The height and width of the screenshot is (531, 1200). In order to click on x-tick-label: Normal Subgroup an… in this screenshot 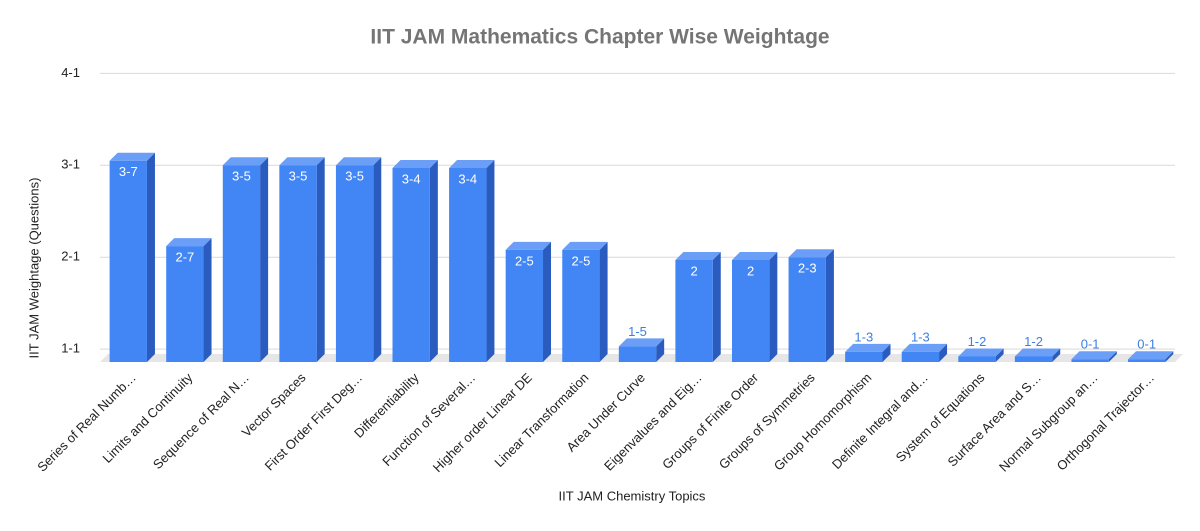, I will do `click(1048, 422)`.